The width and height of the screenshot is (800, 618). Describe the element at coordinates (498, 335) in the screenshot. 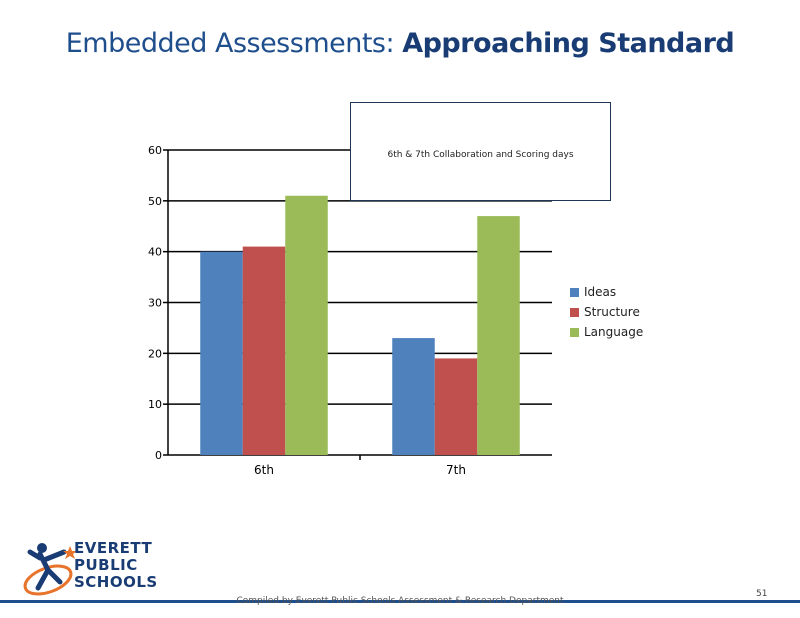

I see `bar-language-7th` at that location.